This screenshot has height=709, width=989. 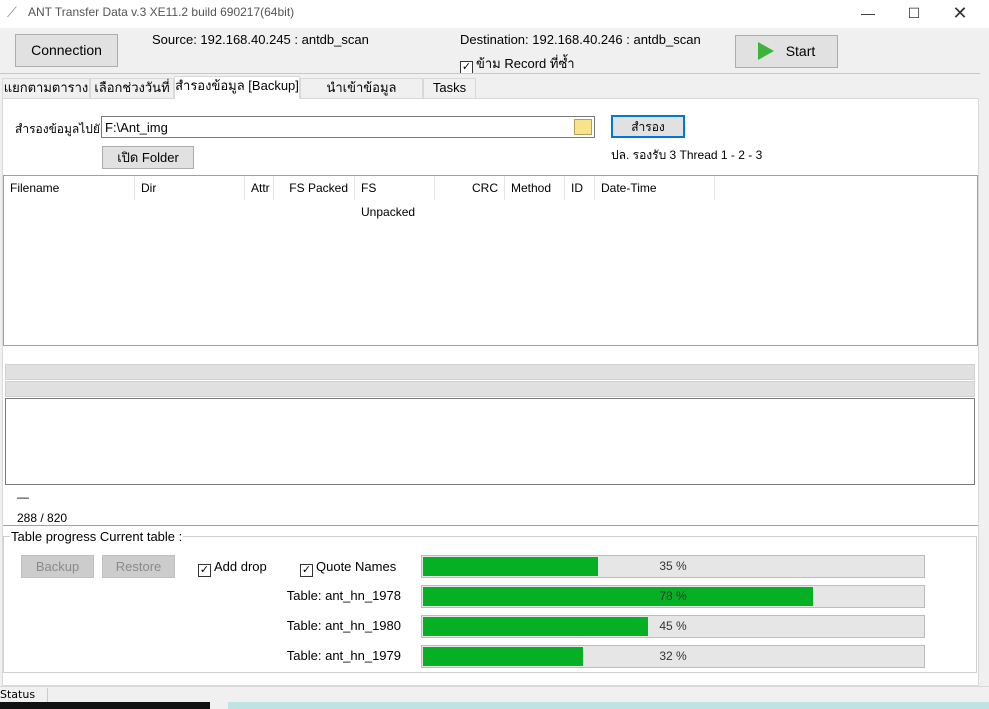 I want to click on progress-percent: 78 %, so click(x=673, y=596).